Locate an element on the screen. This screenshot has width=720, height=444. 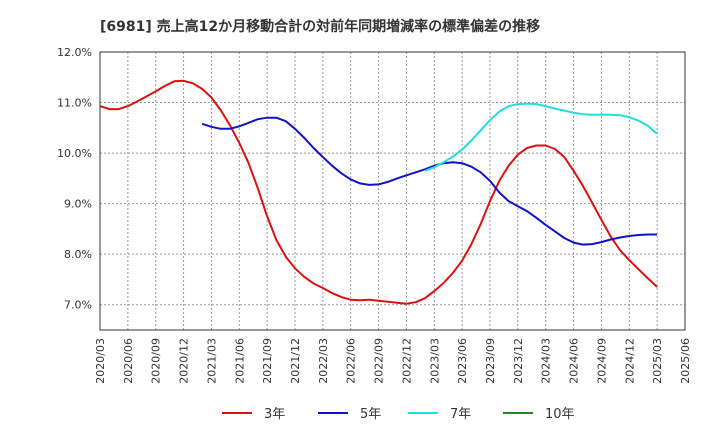
x-tick-label: 2025/03 is located at coordinates (657, 361).